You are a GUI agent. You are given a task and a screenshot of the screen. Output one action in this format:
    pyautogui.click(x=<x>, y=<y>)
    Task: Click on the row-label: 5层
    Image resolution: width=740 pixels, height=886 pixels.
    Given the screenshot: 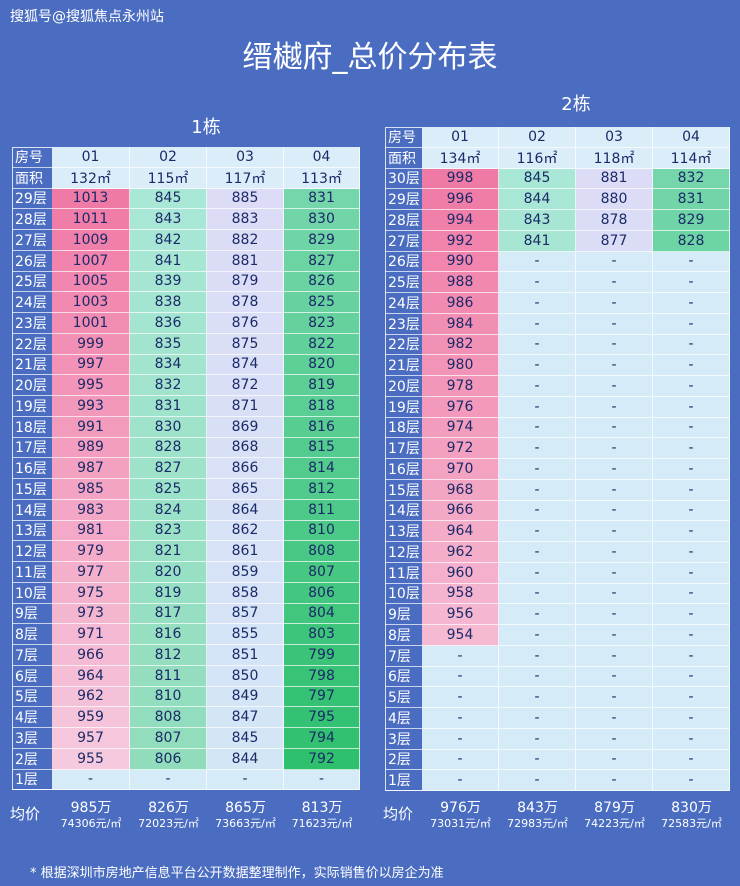 What is the action you would take?
    pyautogui.click(x=403, y=697)
    